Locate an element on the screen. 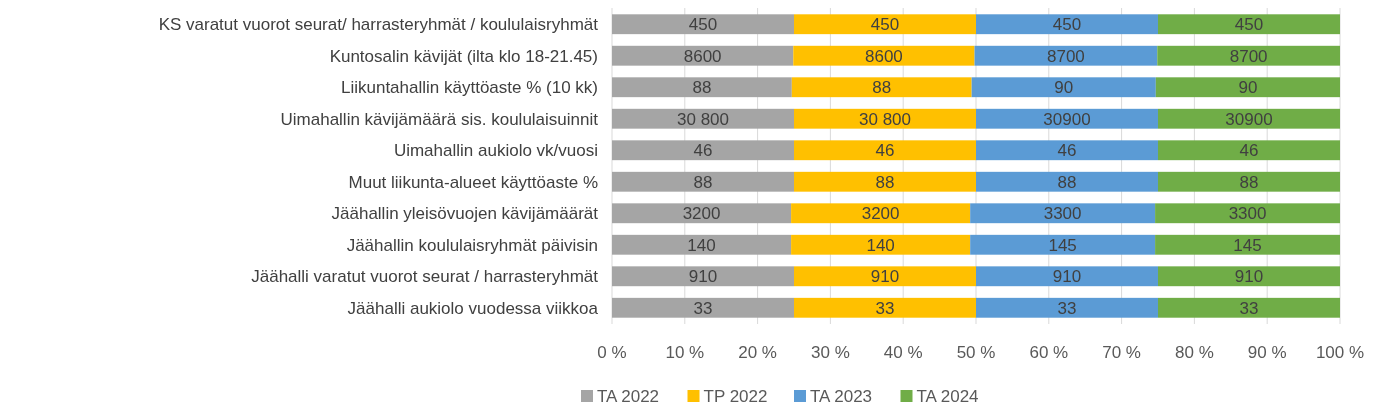 The height and width of the screenshot is (416, 1388). x-tick-label: 10 % is located at coordinates (685, 352).